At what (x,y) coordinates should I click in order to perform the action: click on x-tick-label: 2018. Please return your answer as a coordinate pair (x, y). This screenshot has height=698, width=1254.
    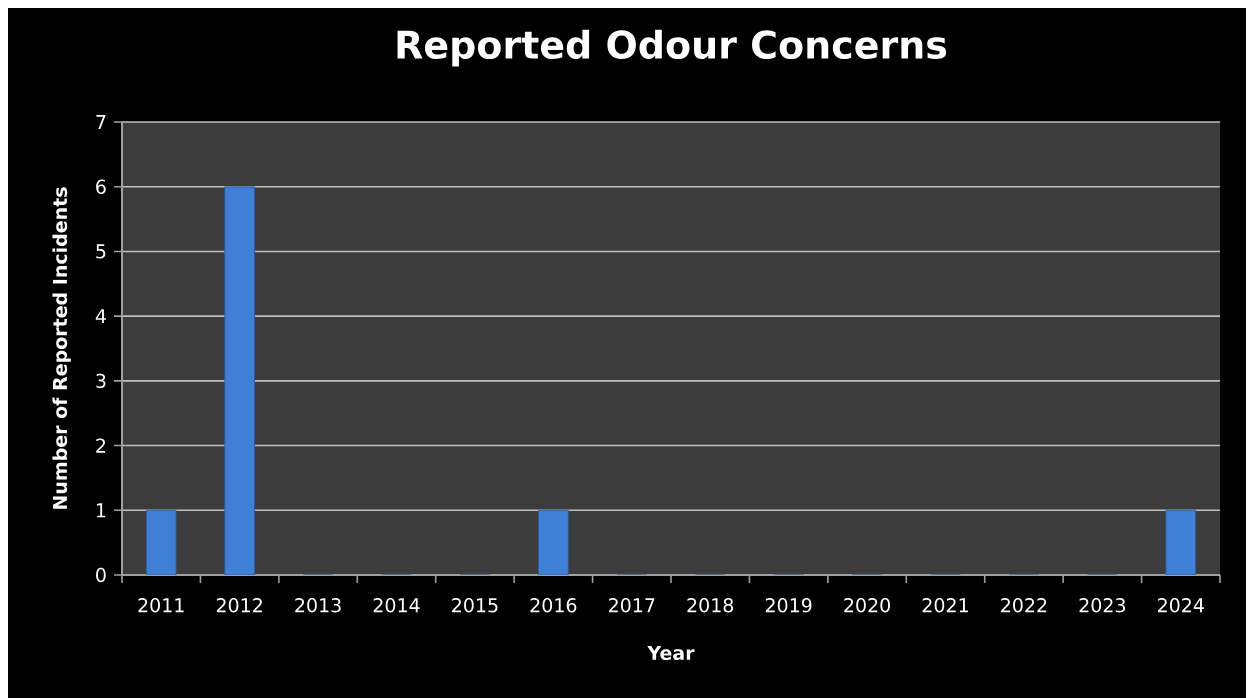
    Looking at the image, I should click on (710, 605).